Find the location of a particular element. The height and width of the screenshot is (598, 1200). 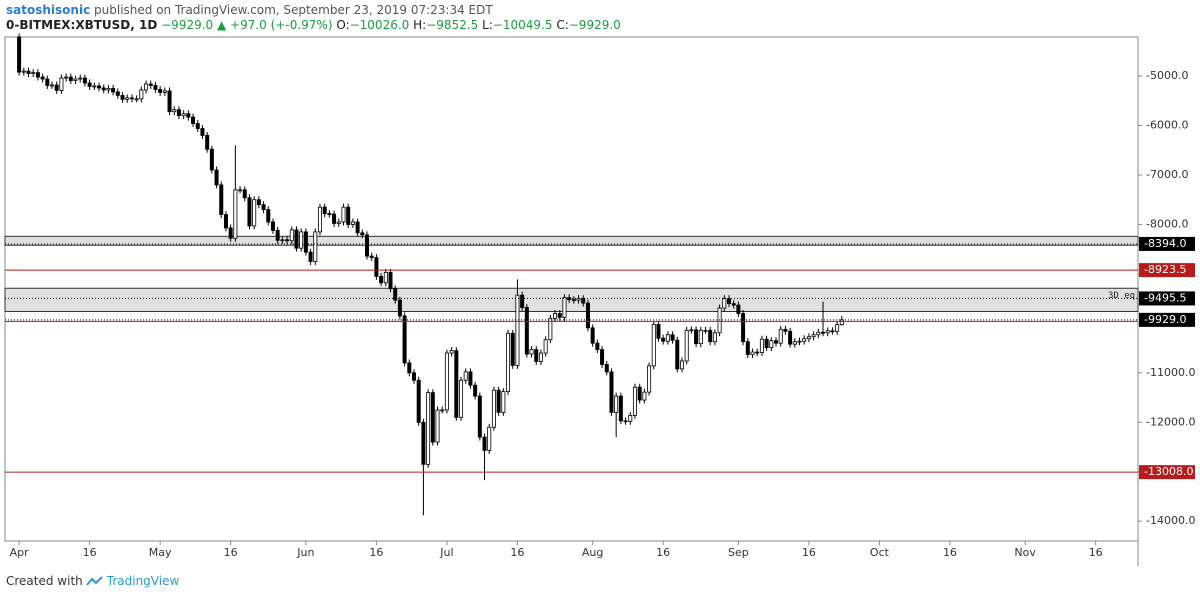

level-label: -8923.5 is located at coordinates (1165, 269).